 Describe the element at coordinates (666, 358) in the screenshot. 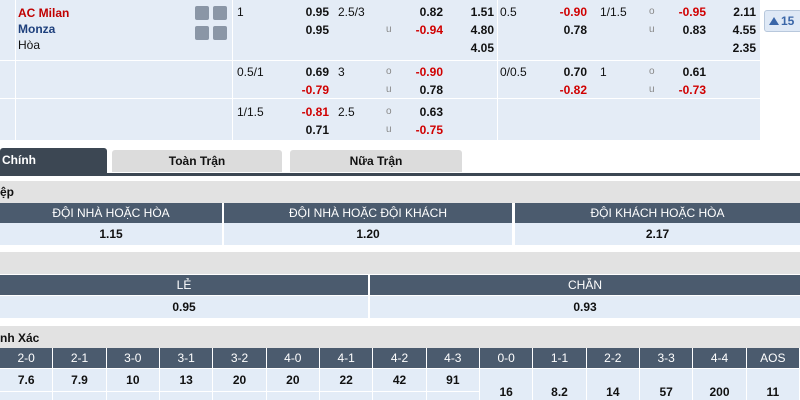

I see `header: 3-3` at that location.